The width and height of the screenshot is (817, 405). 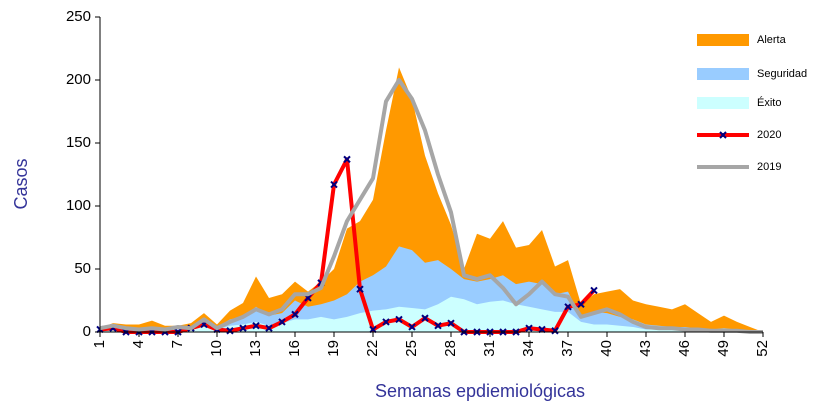 I want to click on y-tick-label: 100, so click(x=78, y=205).